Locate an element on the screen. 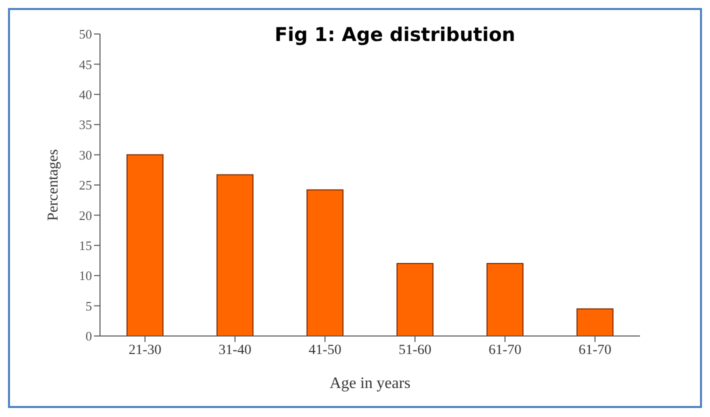  y-tick-label: 30 is located at coordinates (85, 154).